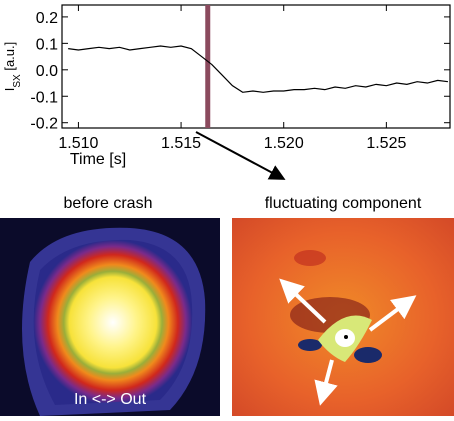 Image resolution: width=454 pixels, height=421 pixels. I want to click on y-axis-label-part: [a.u.], so click(9, 58).